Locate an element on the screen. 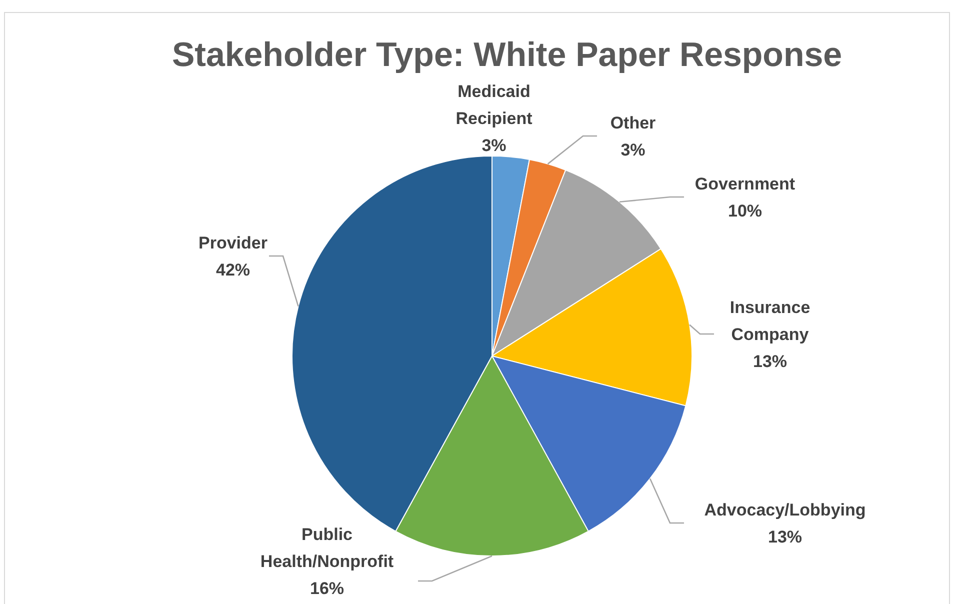 This screenshot has height=604, width=954. chart-title: Stakeholder Type: White Paper Response is located at coordinates (507, 55).